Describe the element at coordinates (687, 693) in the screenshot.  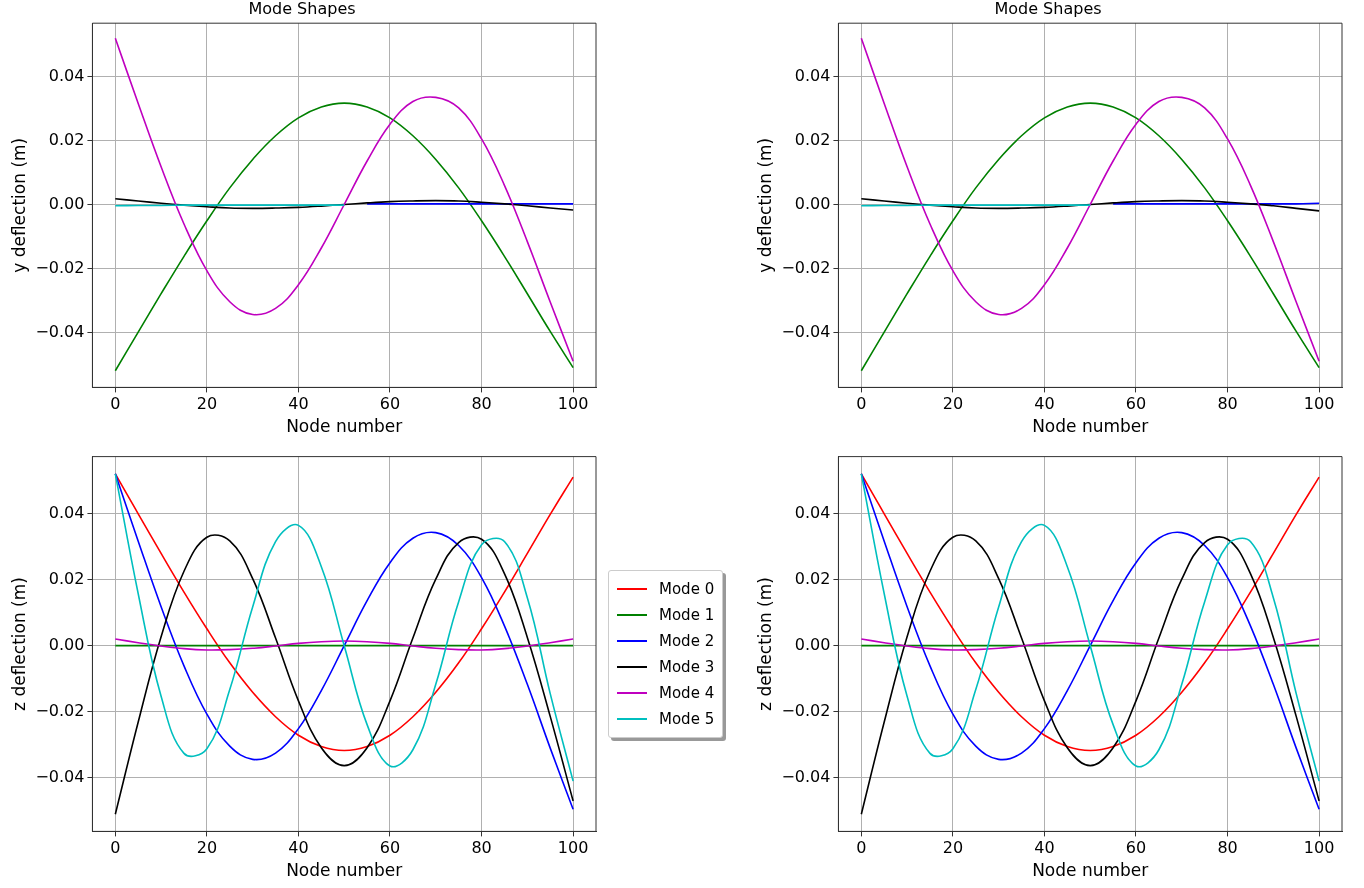
I see `legend-label: Mode 4` at that location.